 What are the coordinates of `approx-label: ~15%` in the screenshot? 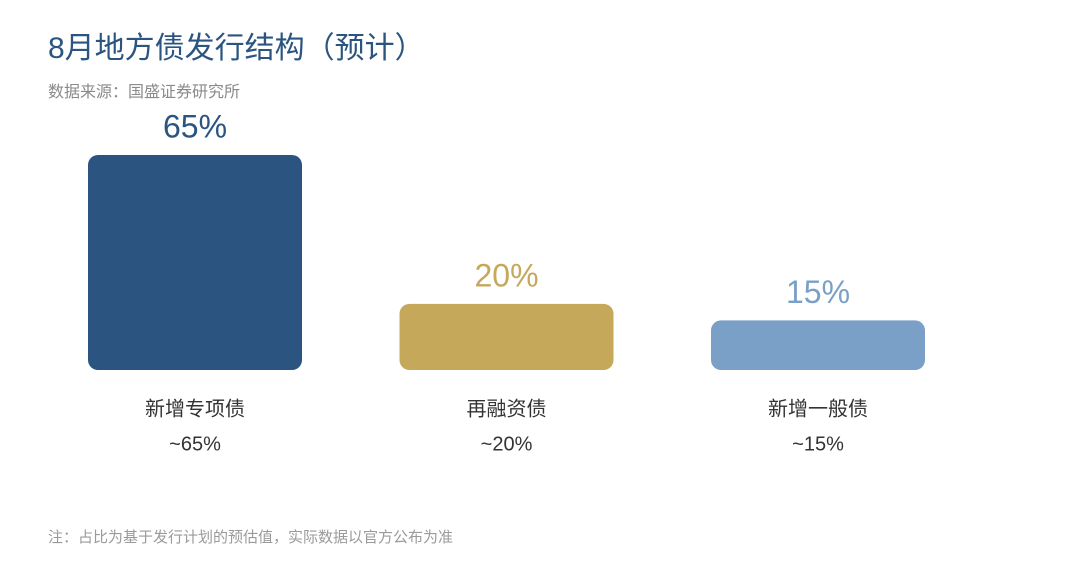 It's located at (818, 444).